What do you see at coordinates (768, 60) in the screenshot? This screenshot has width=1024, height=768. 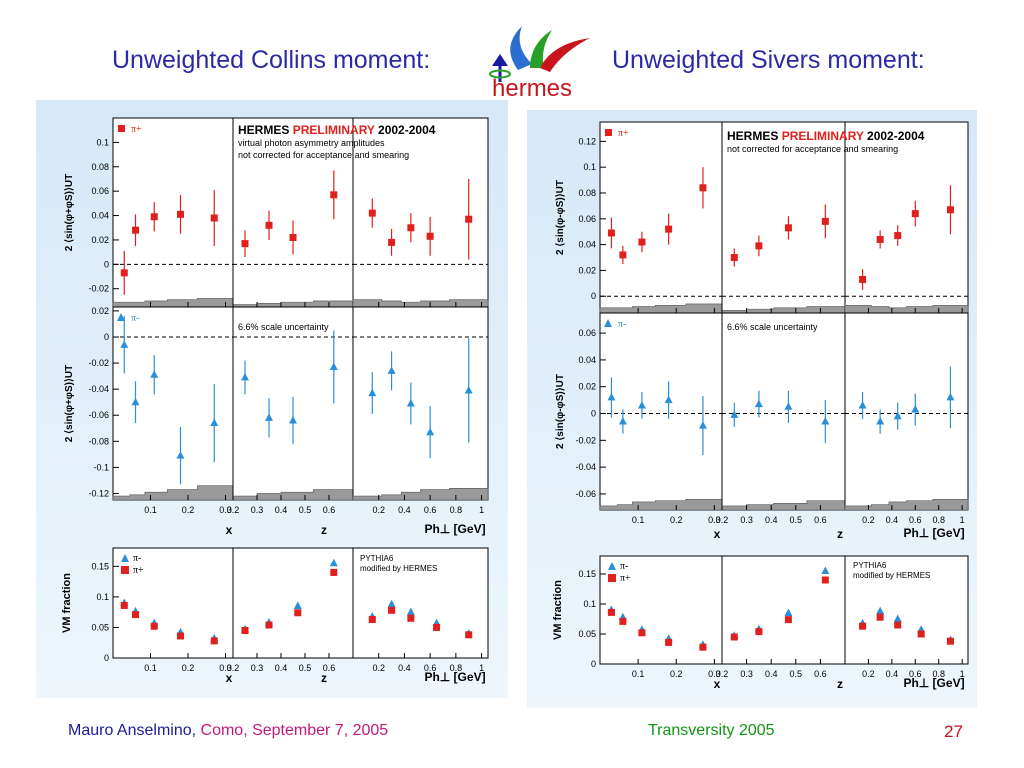 I see `sivers-title: Unweighted Sivers moment:` at bounding box center [768, 60].